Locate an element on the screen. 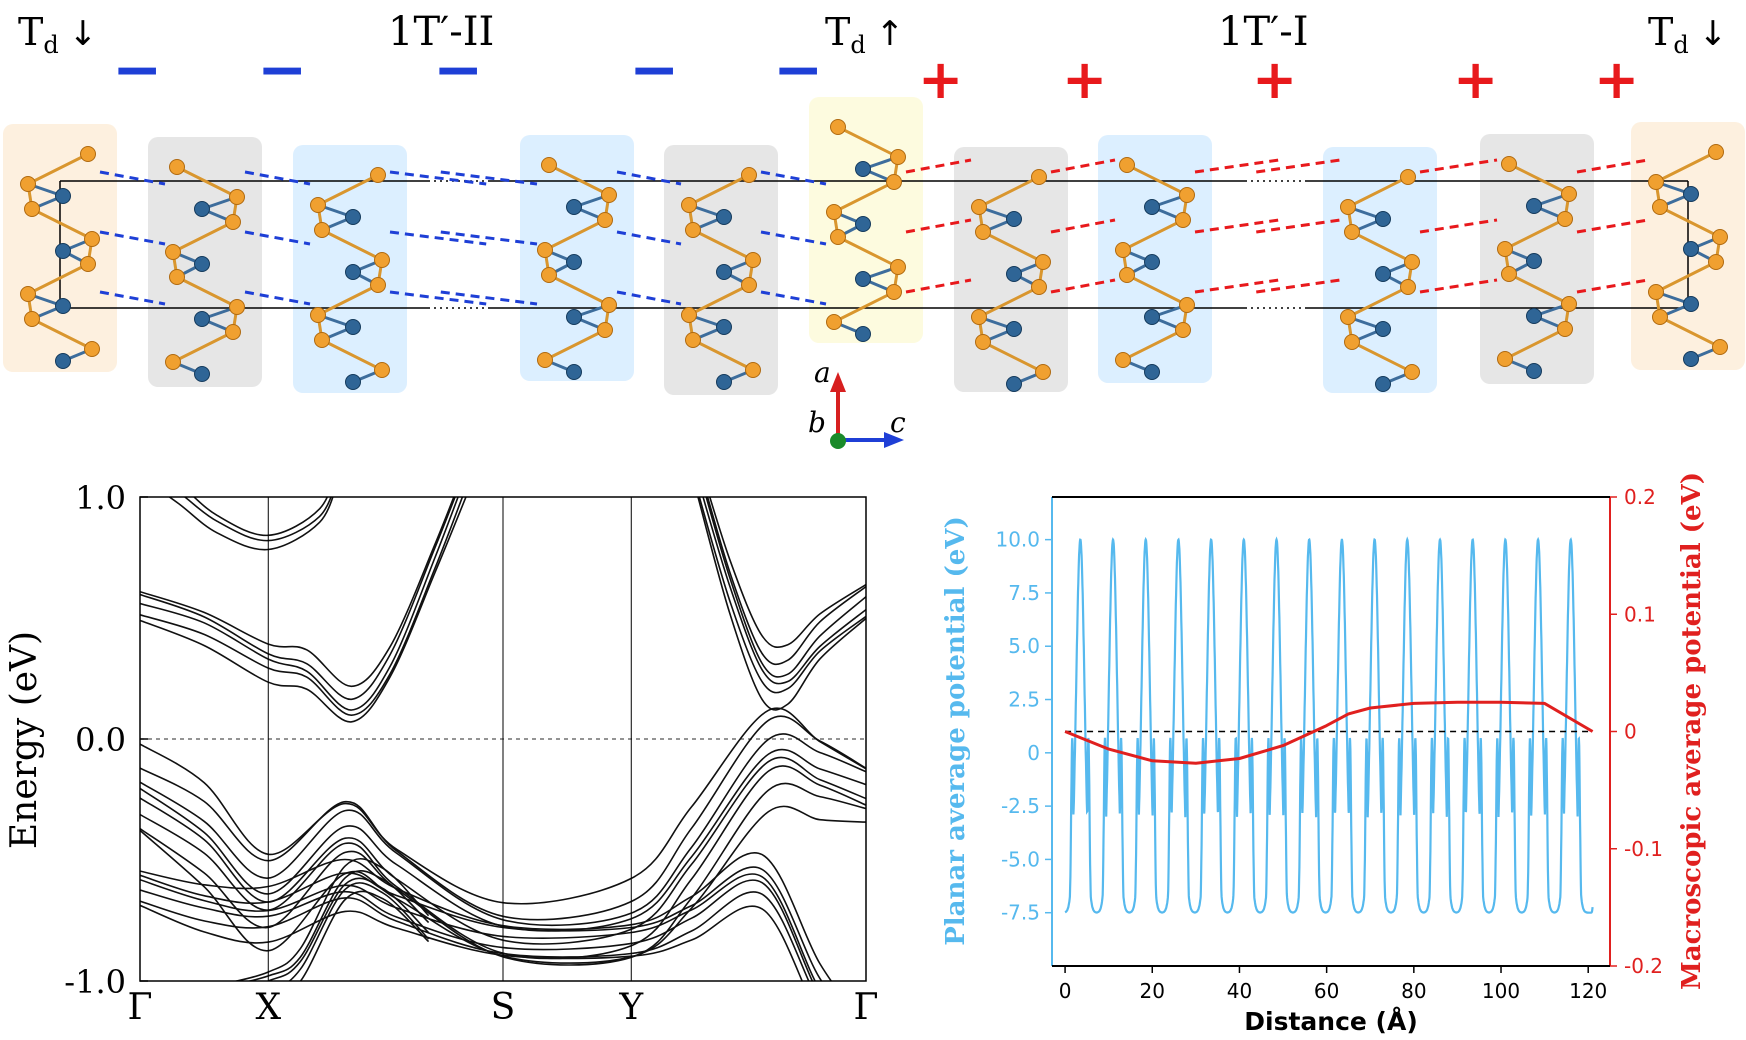 The image size is (1746, 1040). planar-tick-label: 5.0 is located at coordinates (1024, 646).